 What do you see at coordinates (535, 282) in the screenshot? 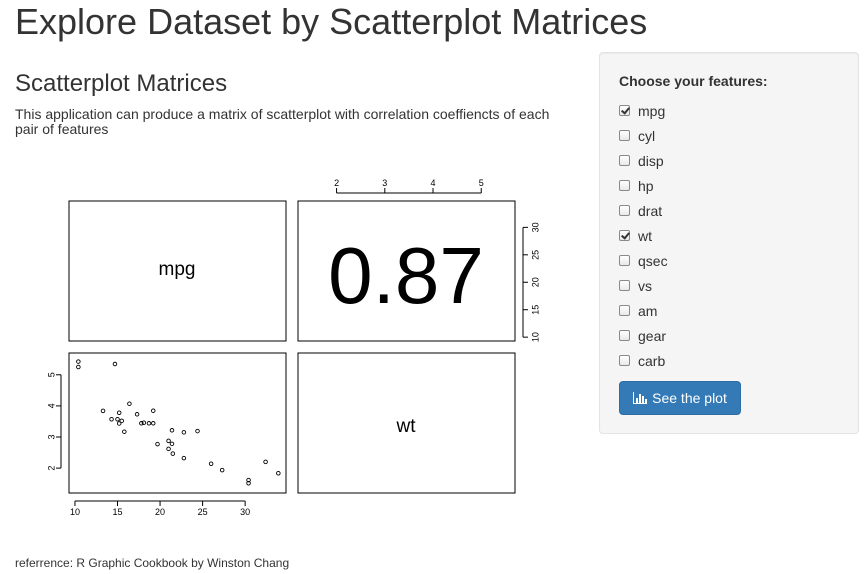
I see `right-tick-label: 20` at bounding box center [535, 282].